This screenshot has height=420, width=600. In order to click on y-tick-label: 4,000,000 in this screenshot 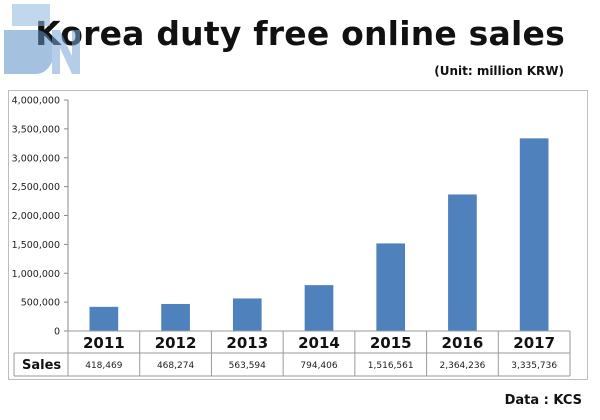, I will do `click(36, 101)`.